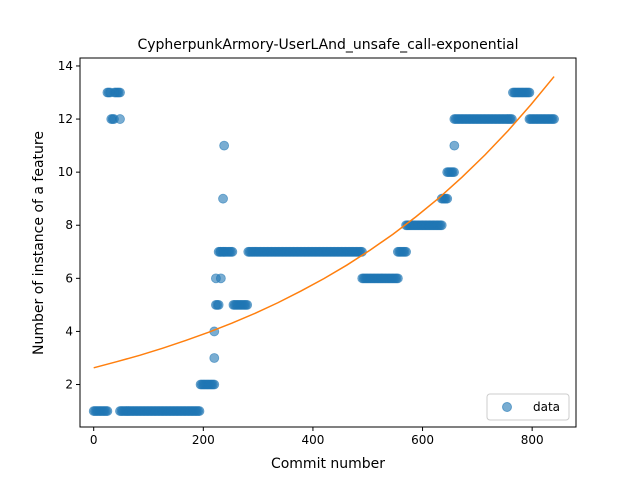 Image resolution: width=640 pixels, height=480 pixels. Describe the element at coordinates (532, 440) in the screenshot. I see `x-tick-label-800: 800` at that location.